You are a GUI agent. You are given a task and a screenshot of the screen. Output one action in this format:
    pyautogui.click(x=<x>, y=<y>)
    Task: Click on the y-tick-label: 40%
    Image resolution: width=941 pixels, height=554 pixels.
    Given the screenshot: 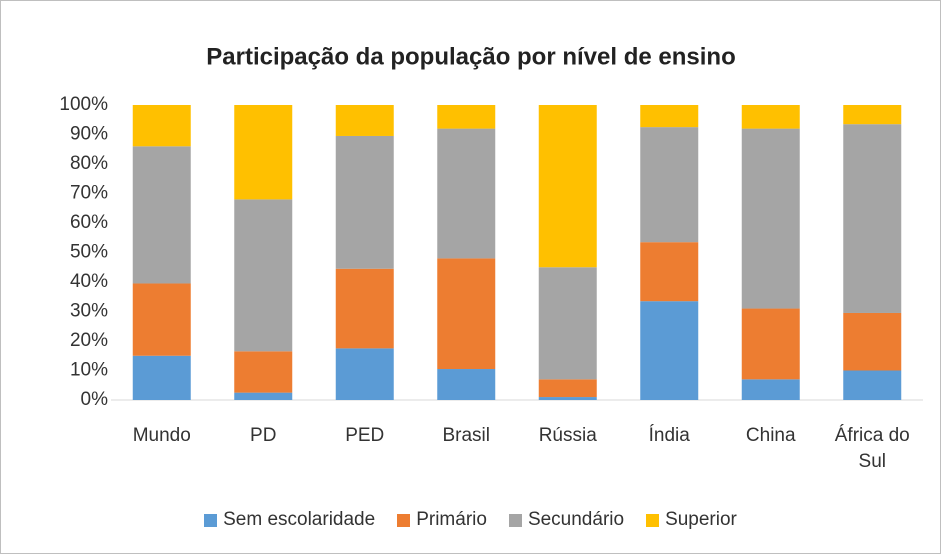 What is the action you would take?
    pyautogui.click(x=89, y=281)
    